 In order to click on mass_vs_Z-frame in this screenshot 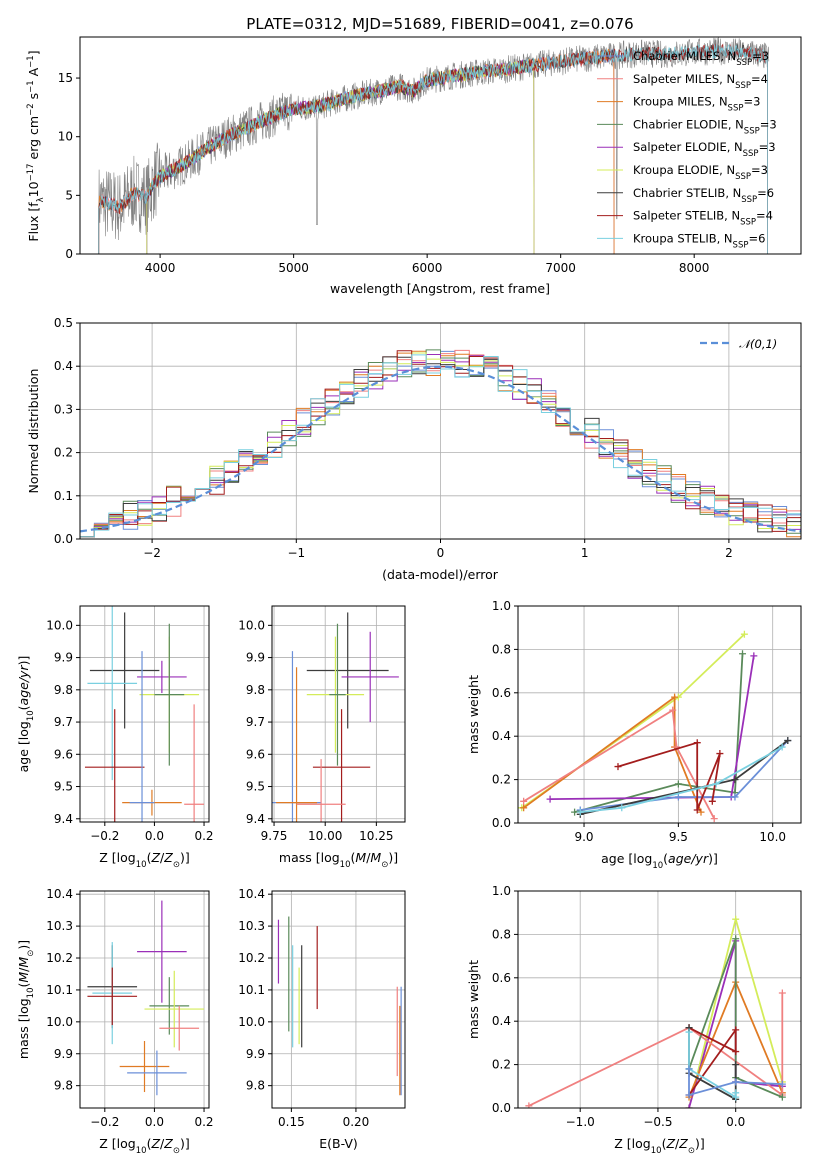, I will do `click(144, 999)`.